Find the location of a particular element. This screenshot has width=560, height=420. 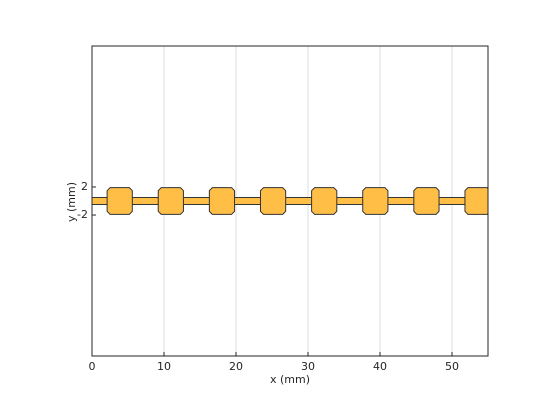

x-axis-label: x (mm) is located at coordinates (290, 379).